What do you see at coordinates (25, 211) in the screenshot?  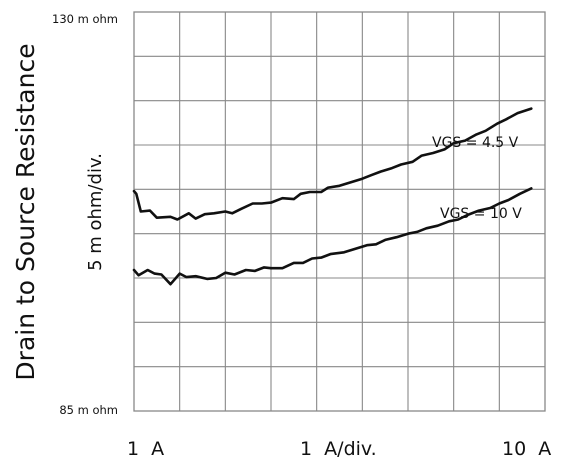 I see `y-axis-title: Drain to Source Resistance` at bounding box center [25, 211].